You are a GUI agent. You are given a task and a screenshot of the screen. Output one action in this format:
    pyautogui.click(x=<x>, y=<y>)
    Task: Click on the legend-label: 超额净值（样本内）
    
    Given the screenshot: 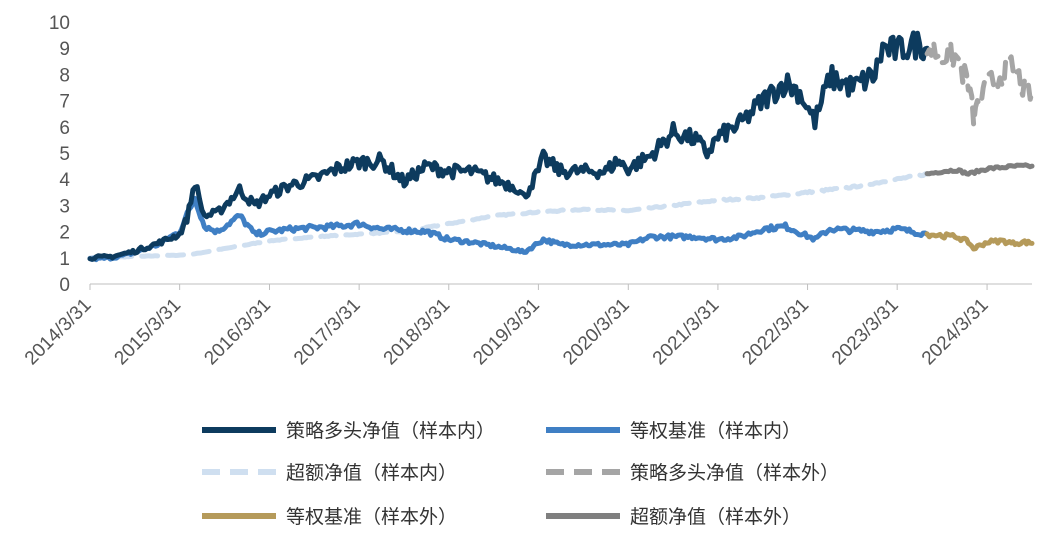 What is the action you would take?
    pyautogui.click(x=371, y=473)
    